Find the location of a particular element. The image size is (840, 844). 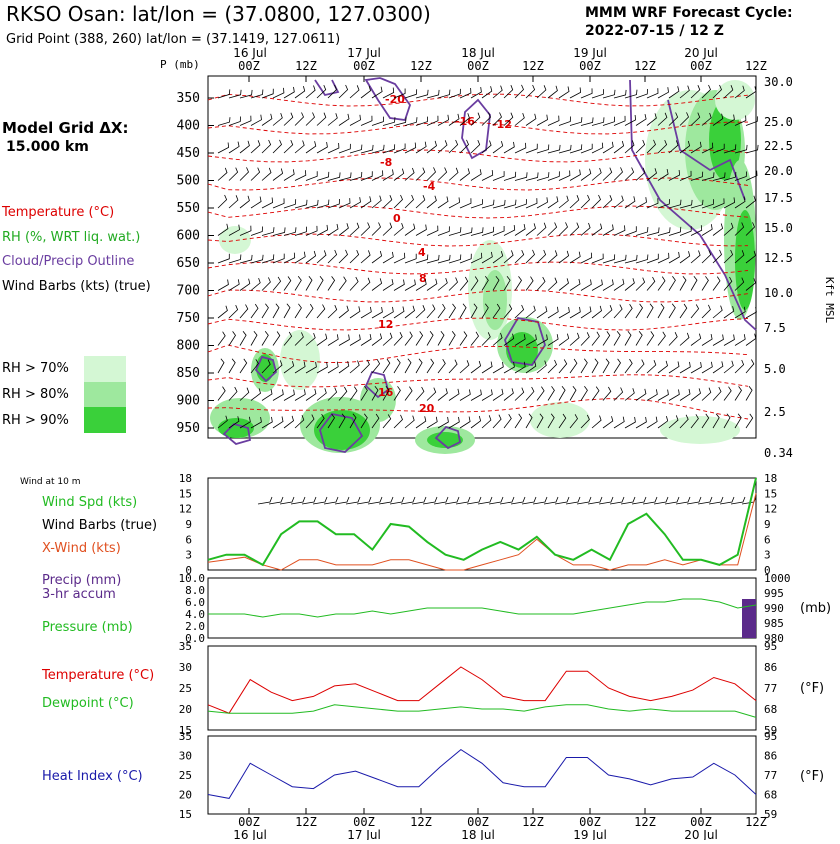

height-tick-label: 0.34 is located at coordinates (778, 453).